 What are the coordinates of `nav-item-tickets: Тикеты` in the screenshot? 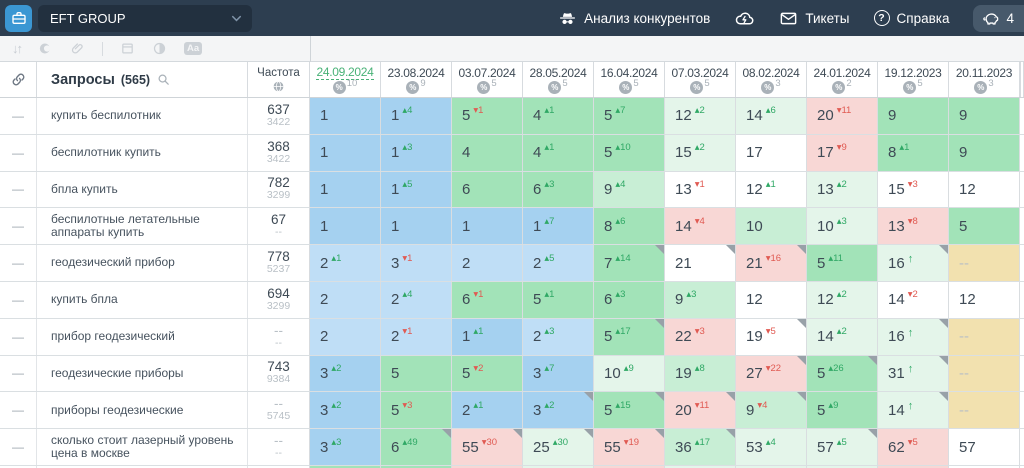 It's located at (814, 18).